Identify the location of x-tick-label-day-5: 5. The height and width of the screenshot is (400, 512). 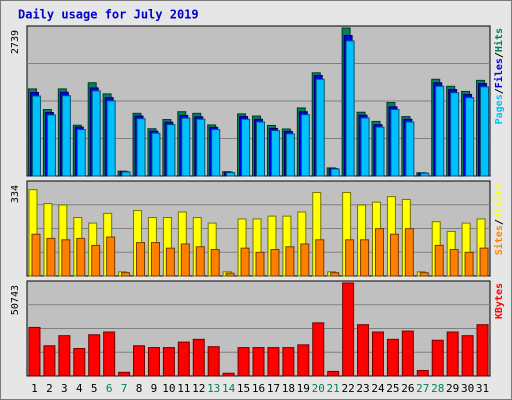
(94, 388).